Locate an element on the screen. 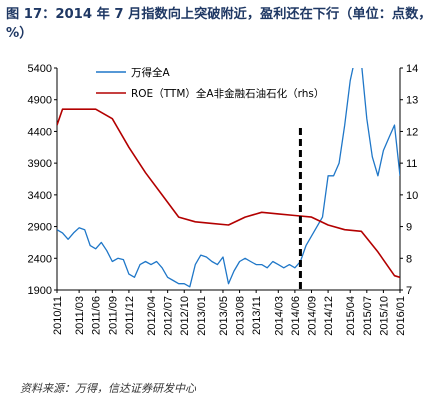 The height and width of the screenshot is (407, 441). left-tick-label: 1900 is located at coordinates (40, 291).